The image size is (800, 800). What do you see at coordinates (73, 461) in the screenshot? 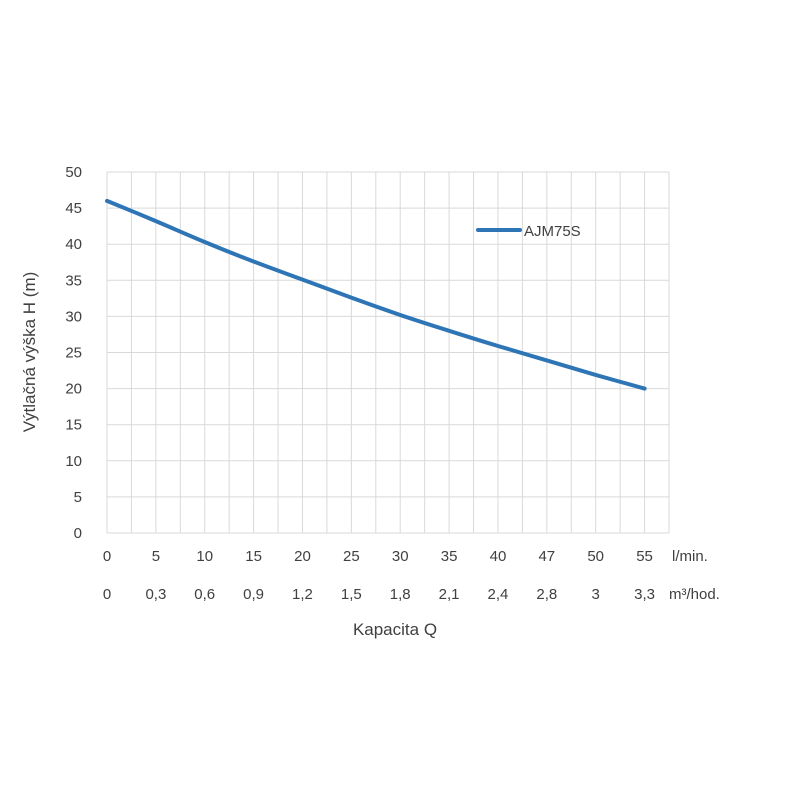
I see `y-tick-label: 10` at bounding box center [73, 461].